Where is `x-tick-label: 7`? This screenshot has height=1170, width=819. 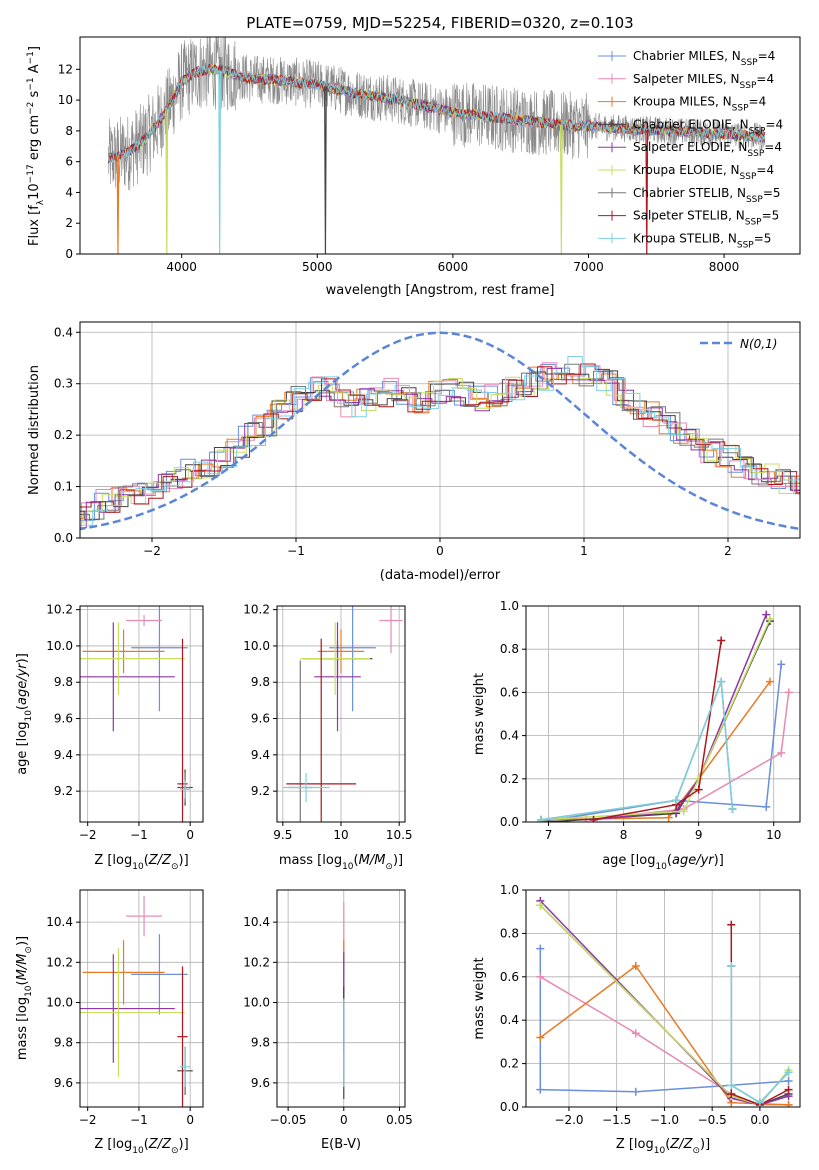
x-tick-label: 7 is located at coordinates (549, 835).